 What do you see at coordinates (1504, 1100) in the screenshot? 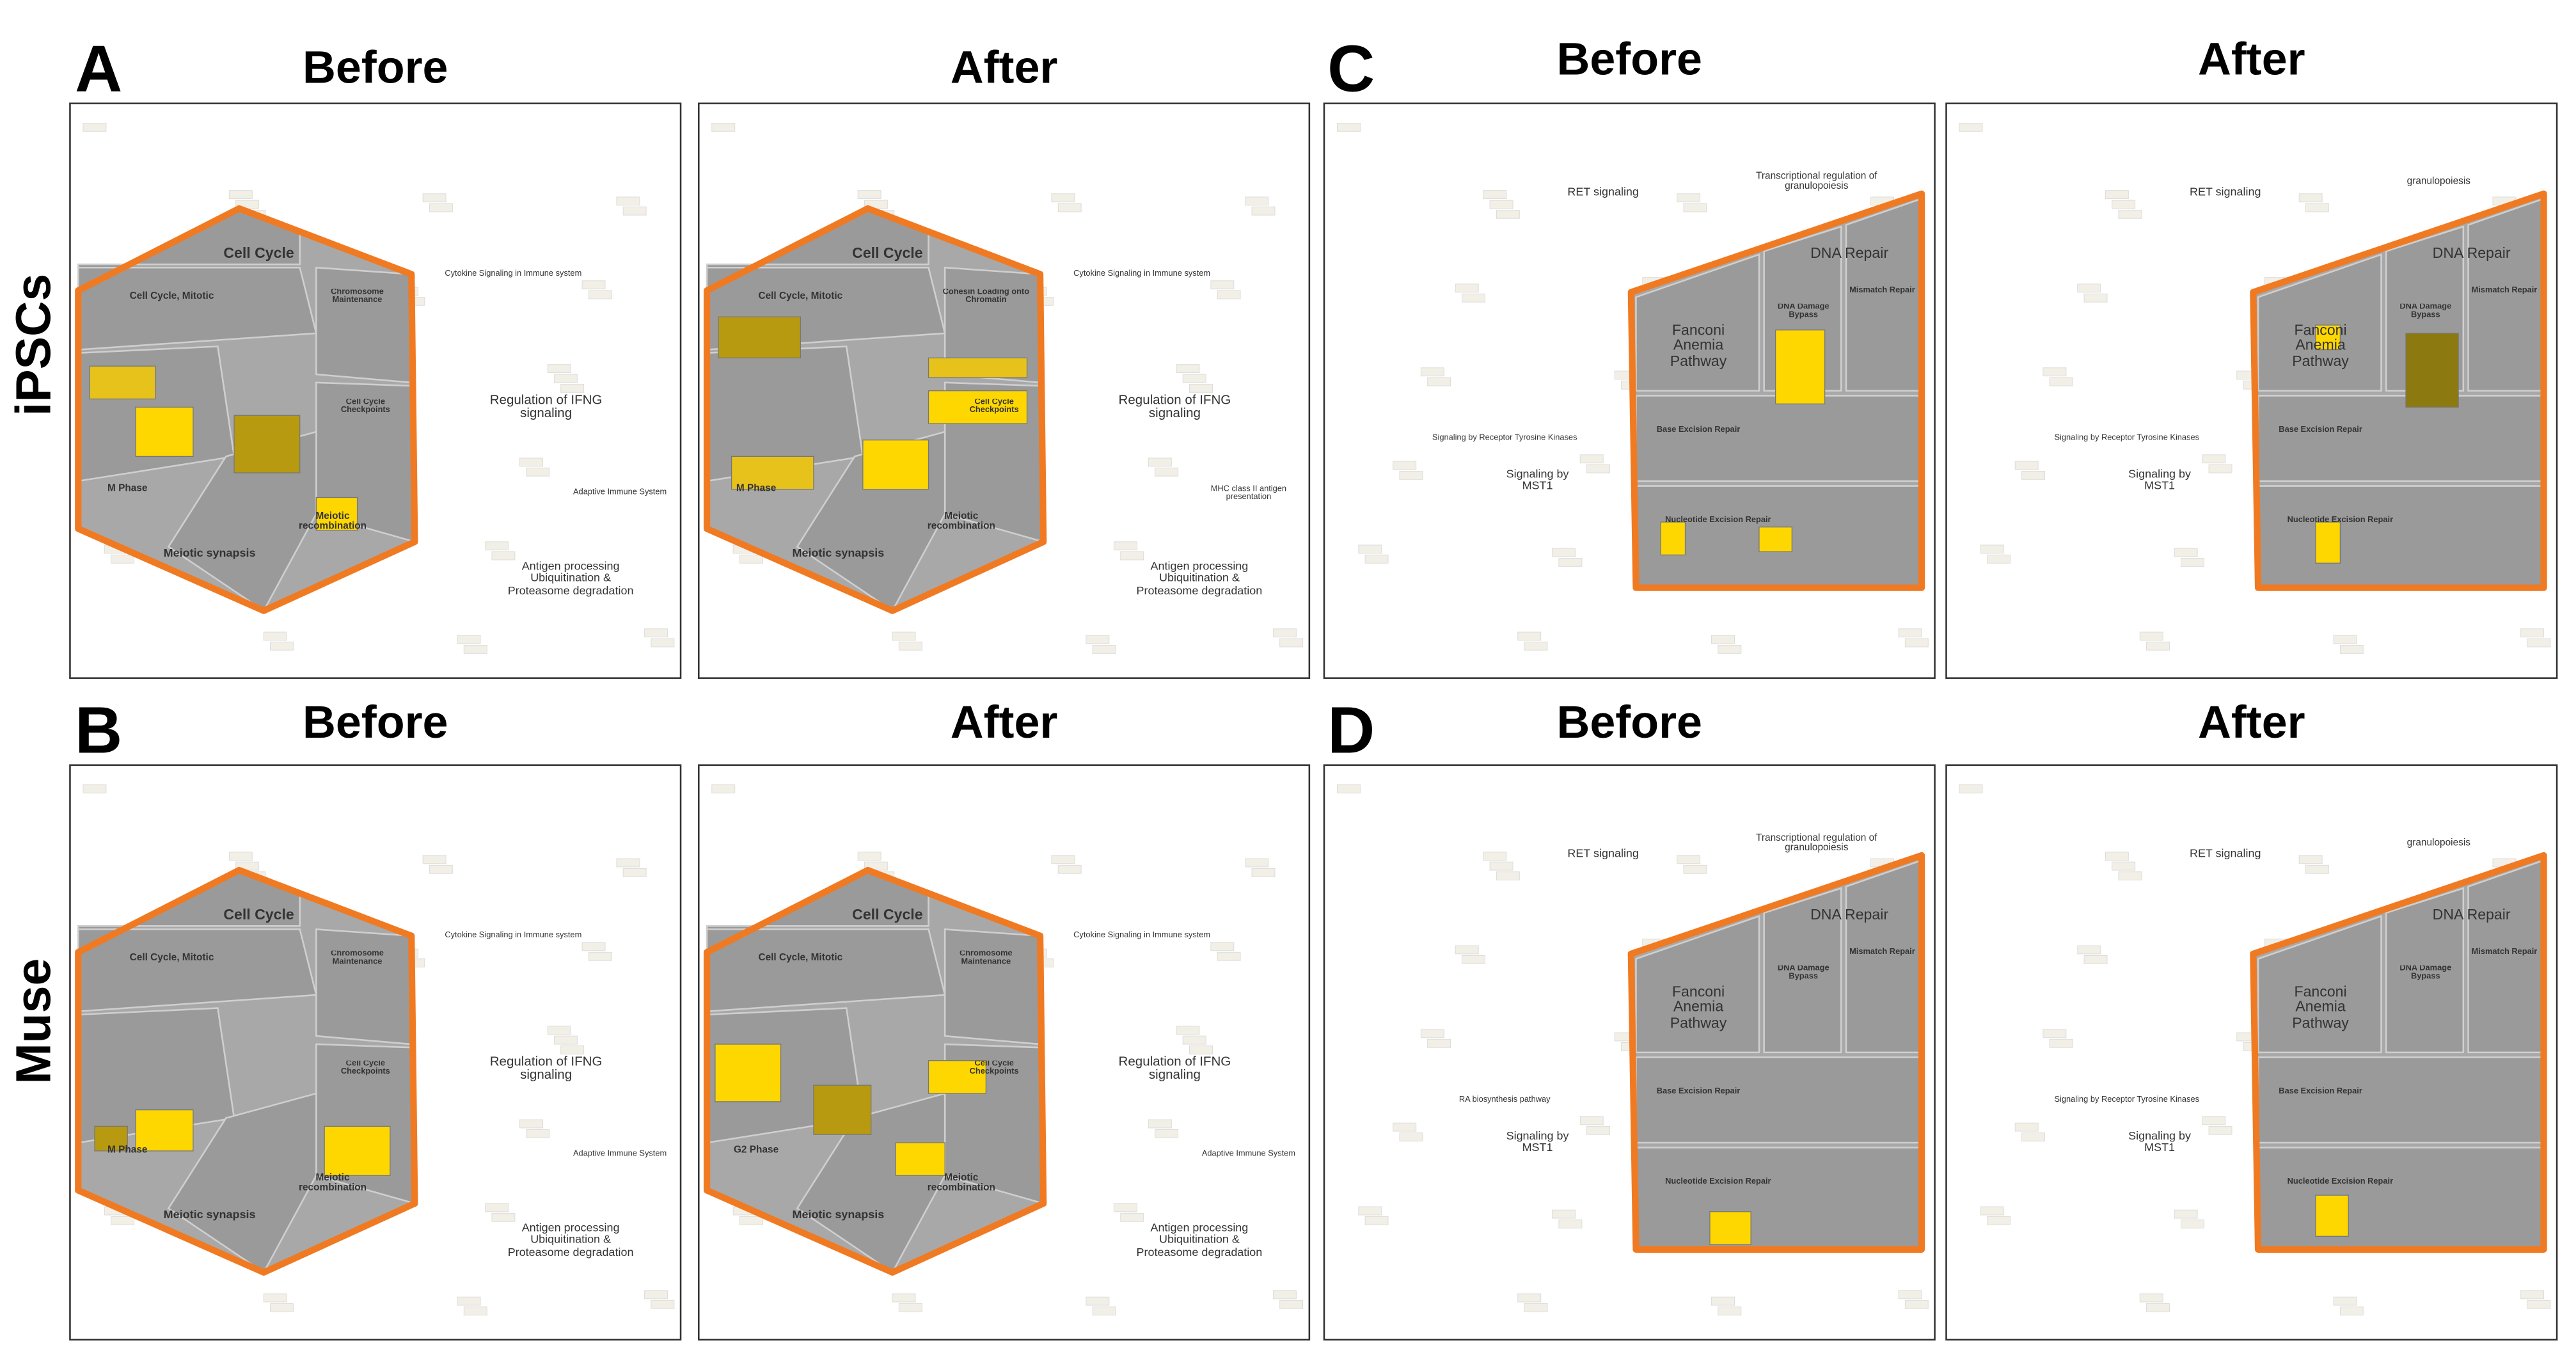
I see `map-label: RA biosynthesis pathway` at bounding box center [1504, 1100].